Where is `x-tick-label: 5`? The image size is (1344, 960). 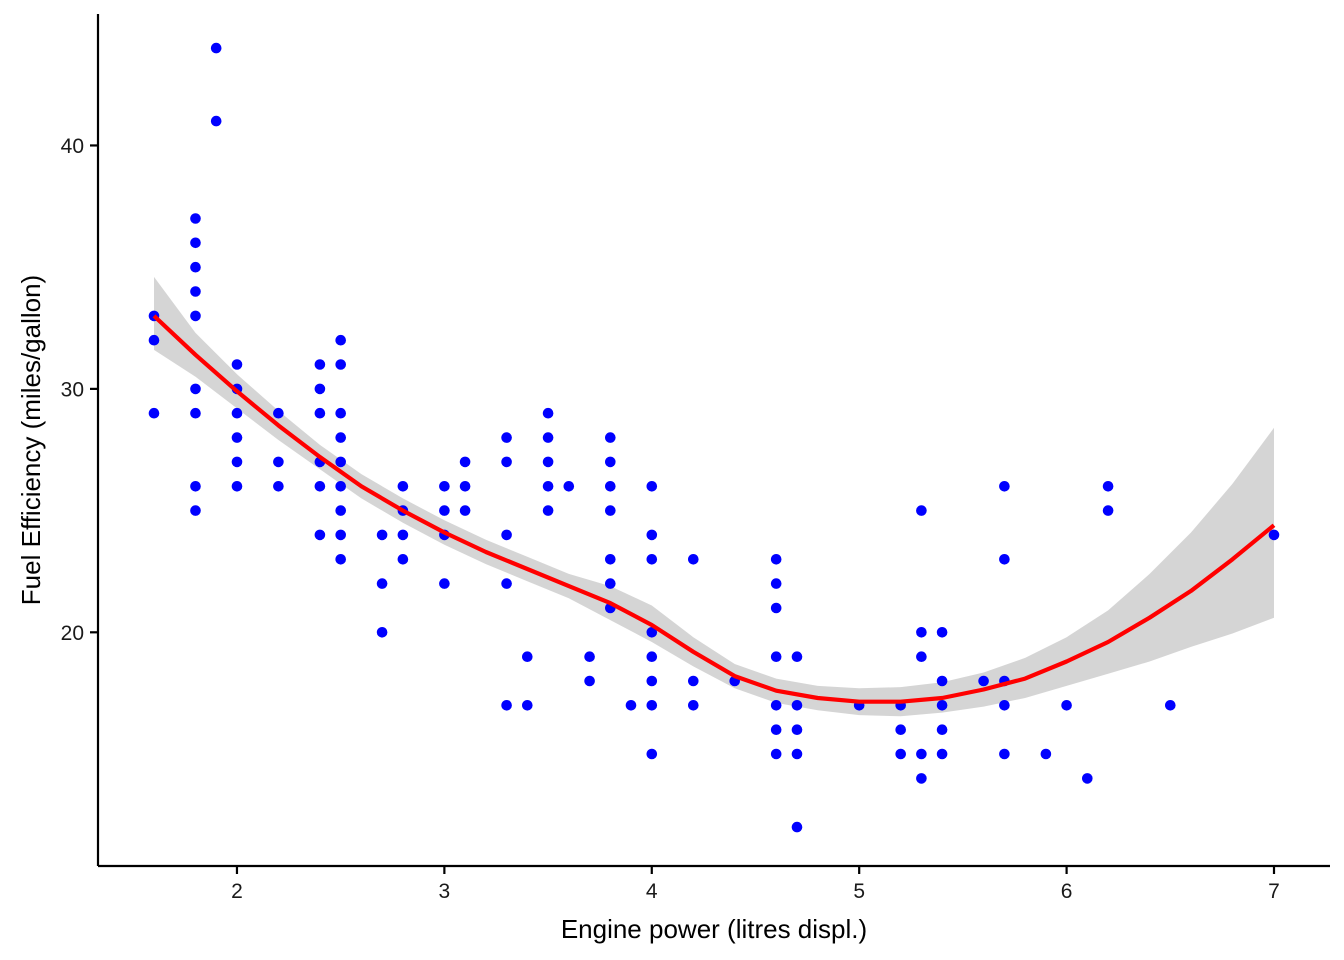 x-tick-label: 5 is located at coordinates (859, 891).